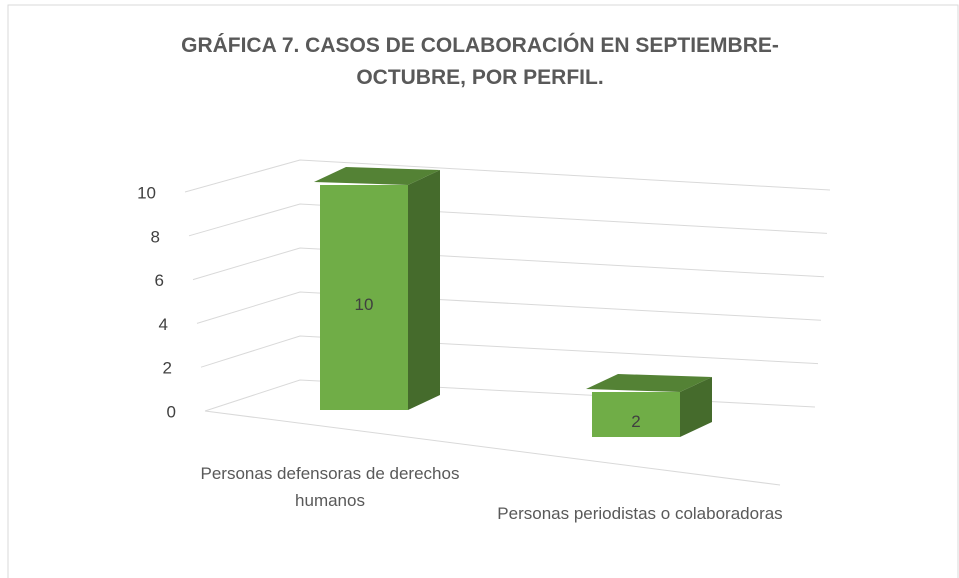 This screenshot has width=959, height=578. Describe the element at coordinates (167, 368) in the screenshot. I see `y-tick-label: 2` at that location.